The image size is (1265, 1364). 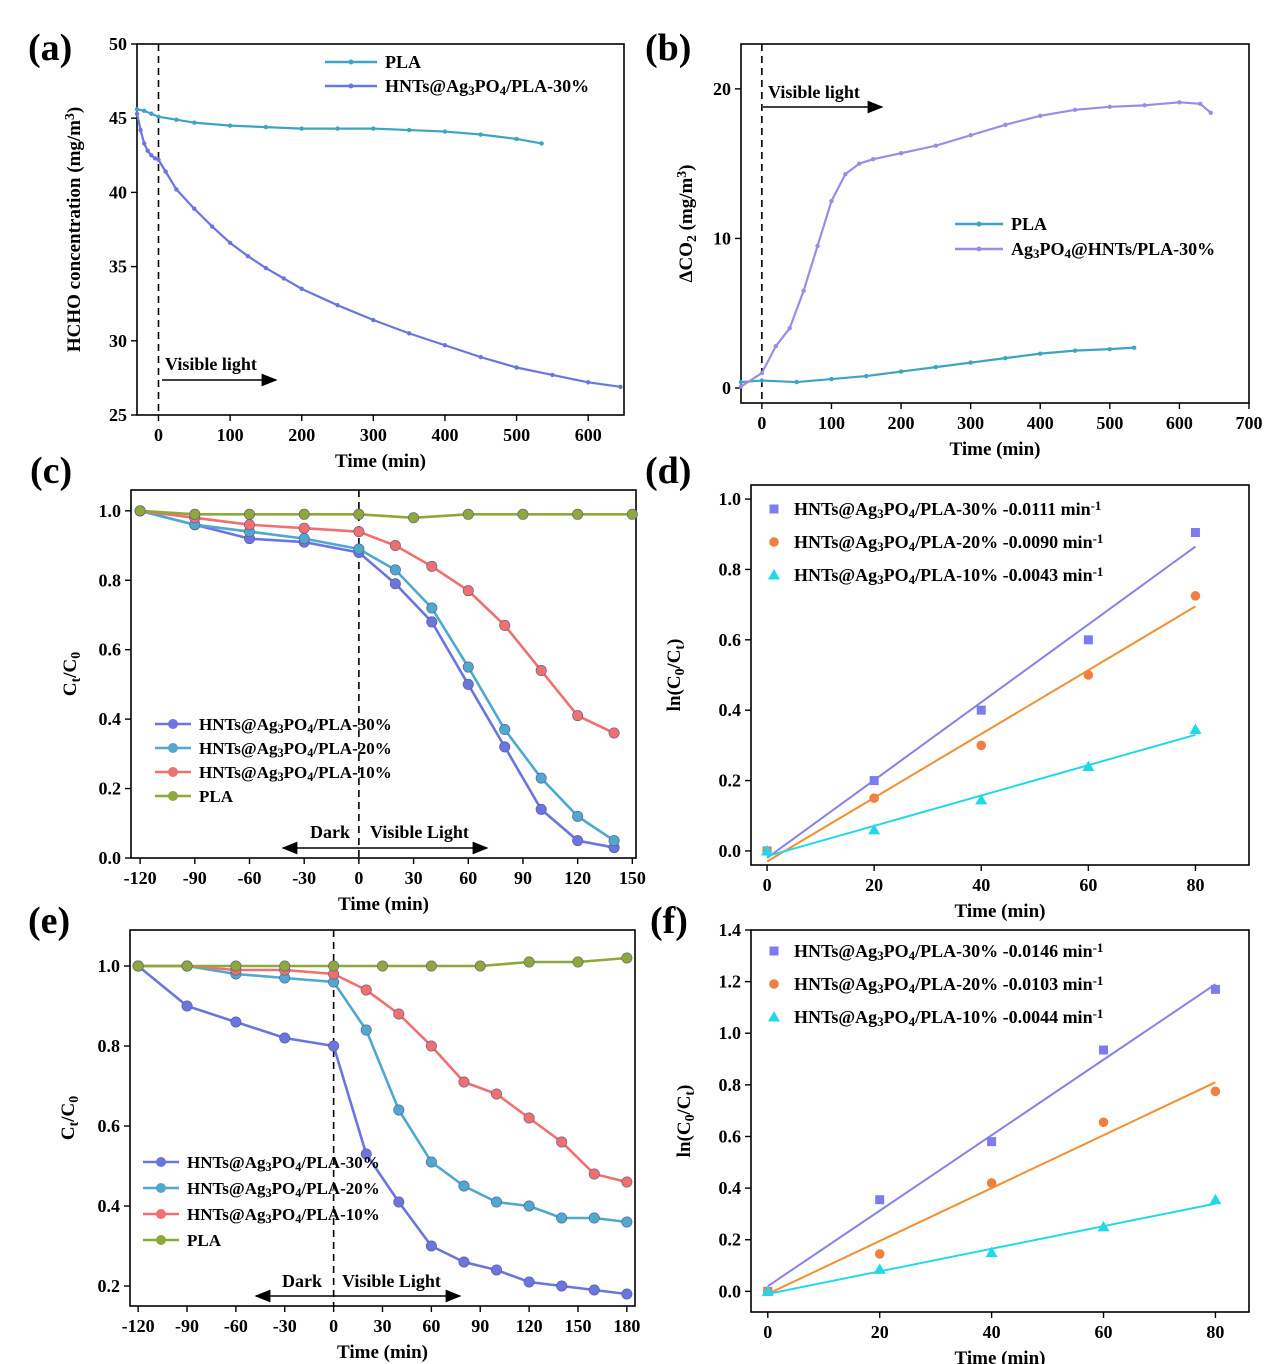 I want to click on x-tick-label: -90, so click(x=187, y=1326).